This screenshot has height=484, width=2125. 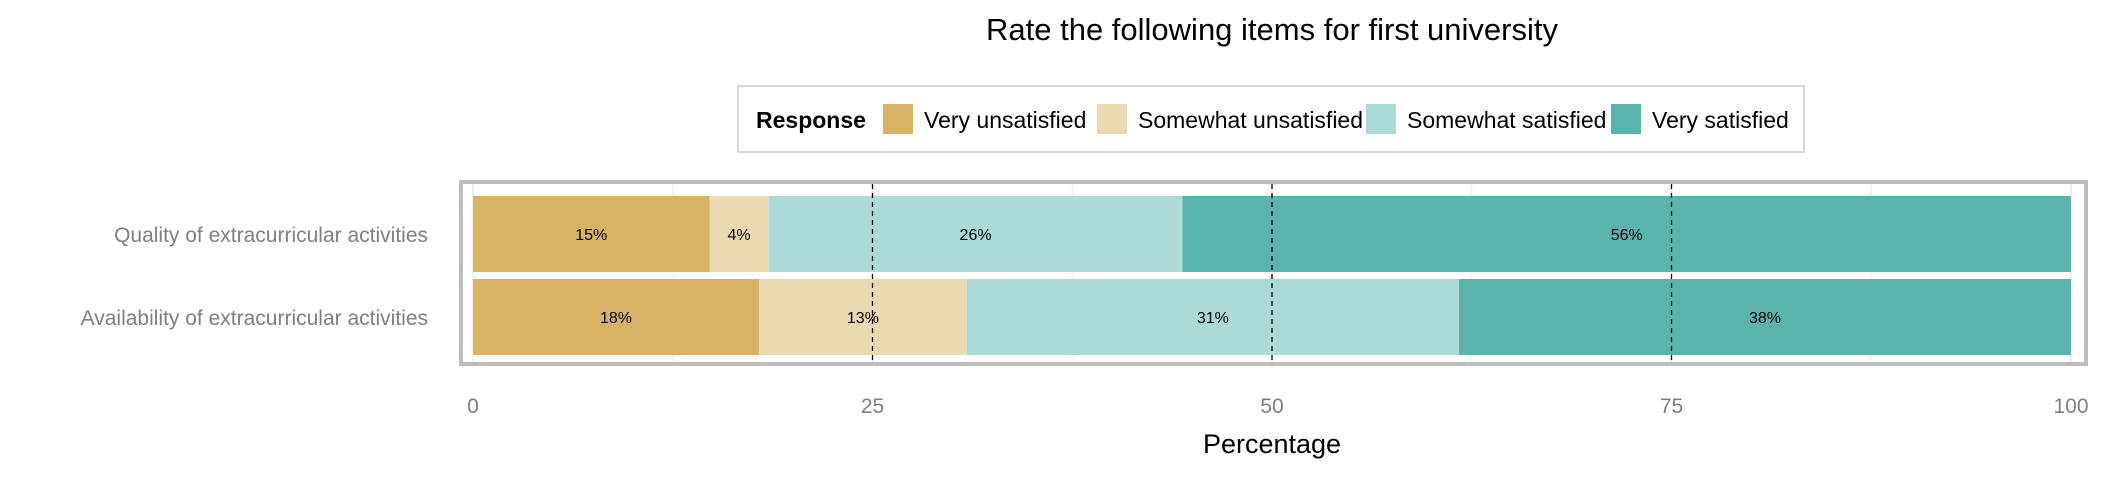 What do you see at coordinates (1506, 120) in the screenshot?
I see `legend-label: Somewhat satisfied` at bounding box center [1506, 120].